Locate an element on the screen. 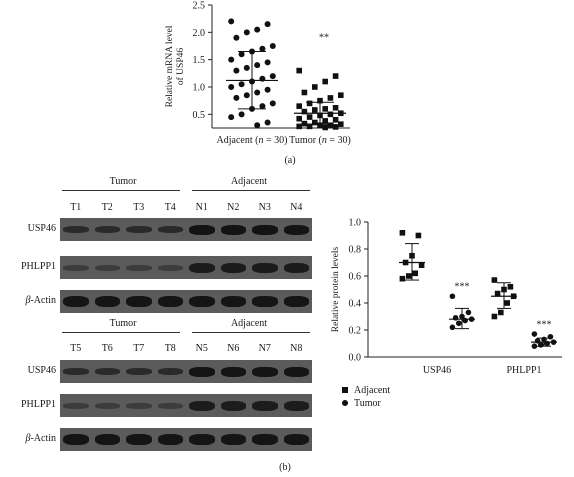 The width and height of the screenshot is (574, 477). lane-label: N6 is located at coordinates (233, 348).